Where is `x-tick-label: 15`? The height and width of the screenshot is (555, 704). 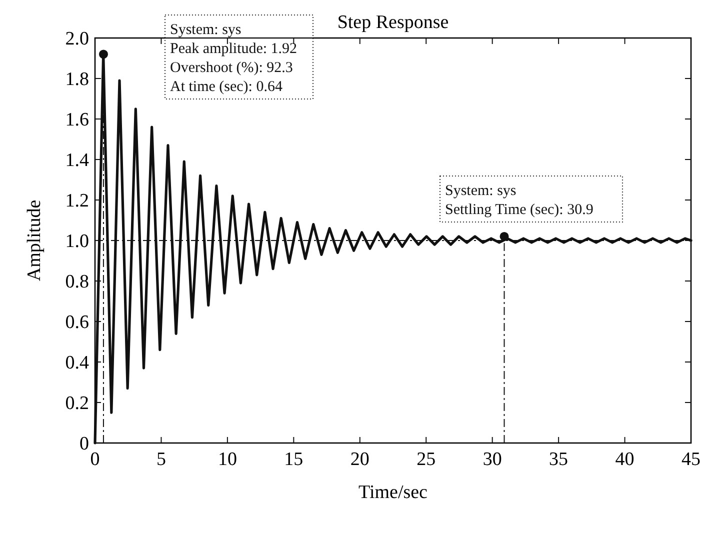
x-tick-label: 15 is located at coordinates (294, 459).